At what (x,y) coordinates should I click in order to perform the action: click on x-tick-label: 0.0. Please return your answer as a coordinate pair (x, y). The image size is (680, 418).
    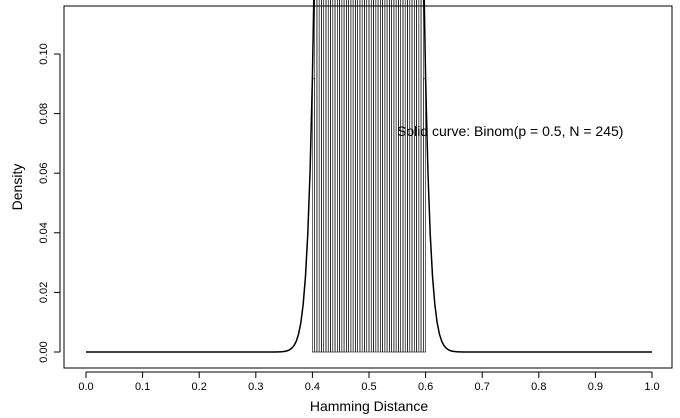
    Looking at the image, I should click on (85, 387).